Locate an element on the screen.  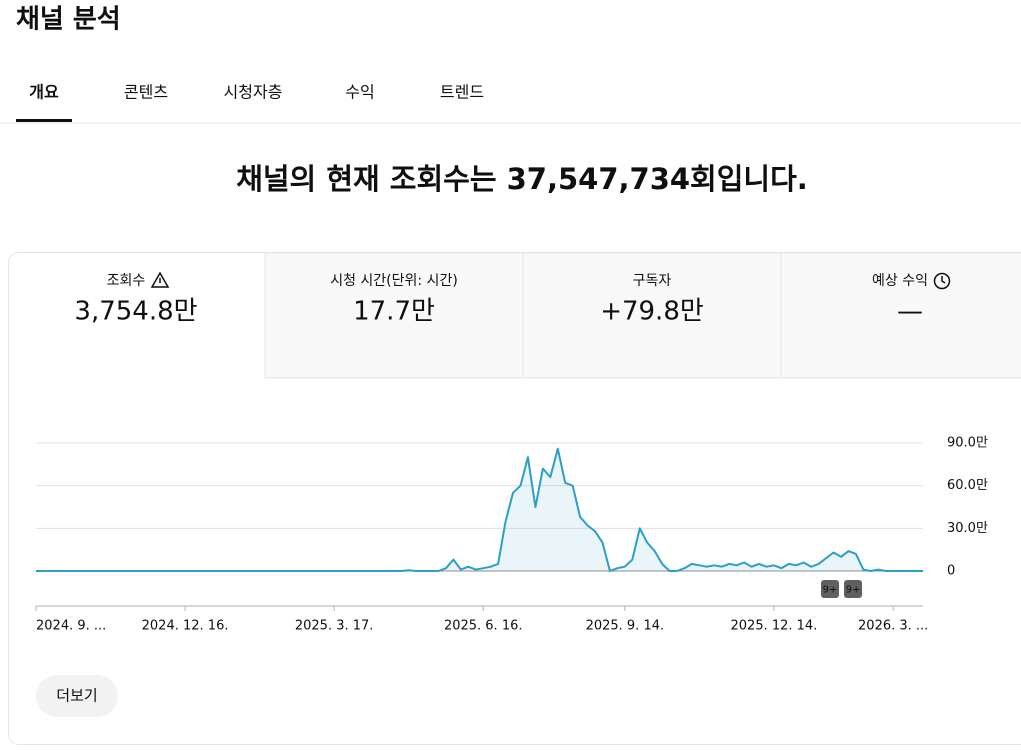
more-button-label: 더보기 is located at coordinates (76, 696).